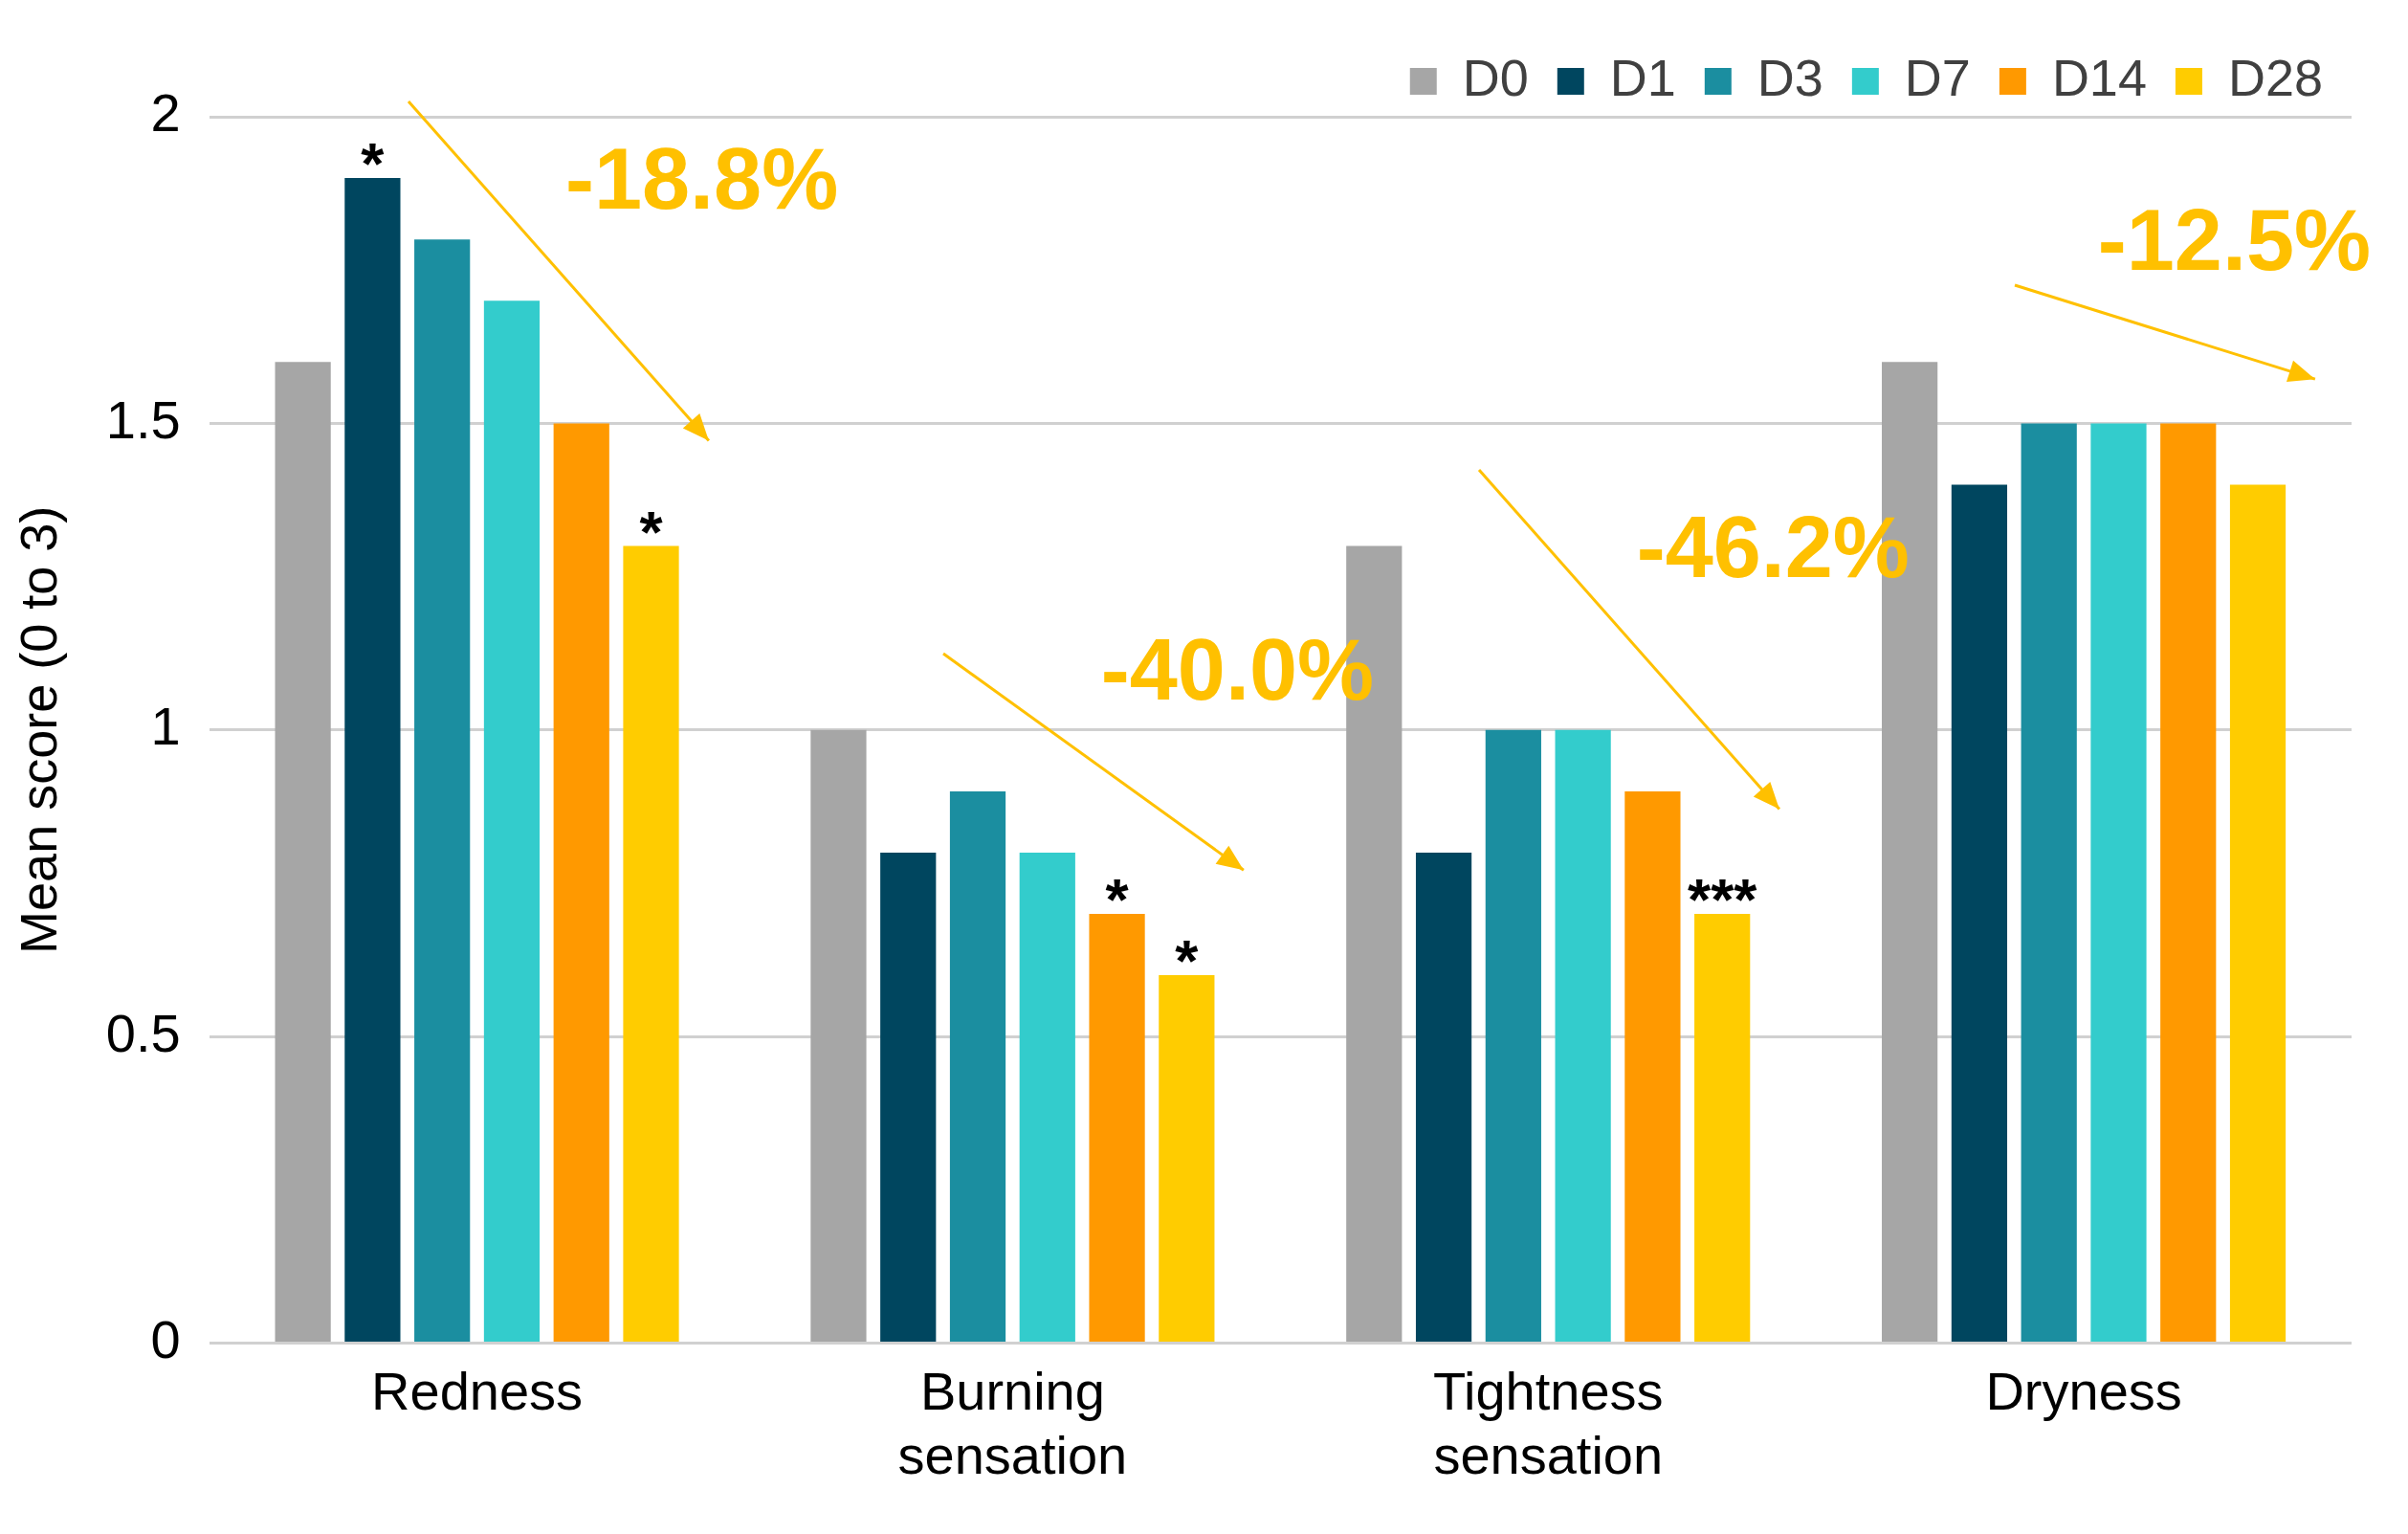 The height and width of the screenshot is (1534, 2408). What do you see at coordinates (39, 729) in the screenshot?
I see `y-axis-title: Mean score (0 to 3)` at bounding box center [39, 729].